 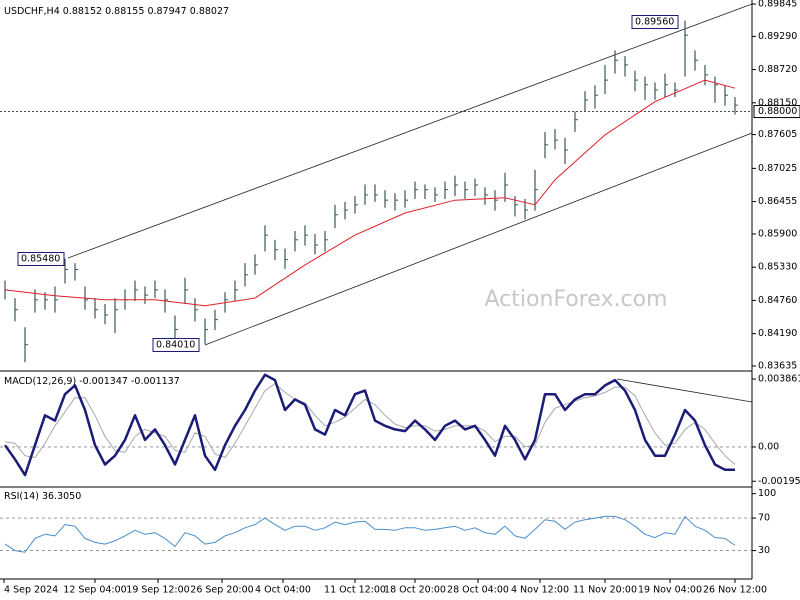 What do you see at coordinates (605, 590) in the screenshot?
I see `x-tick-label: 11 Nov 20:00` at bounding box center [605, 590].